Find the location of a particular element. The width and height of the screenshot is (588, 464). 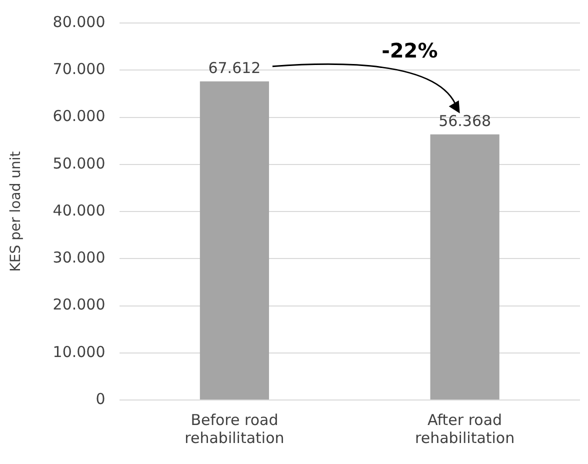

y-axis-title: KES per load unit is located at coordinates (16, 211).